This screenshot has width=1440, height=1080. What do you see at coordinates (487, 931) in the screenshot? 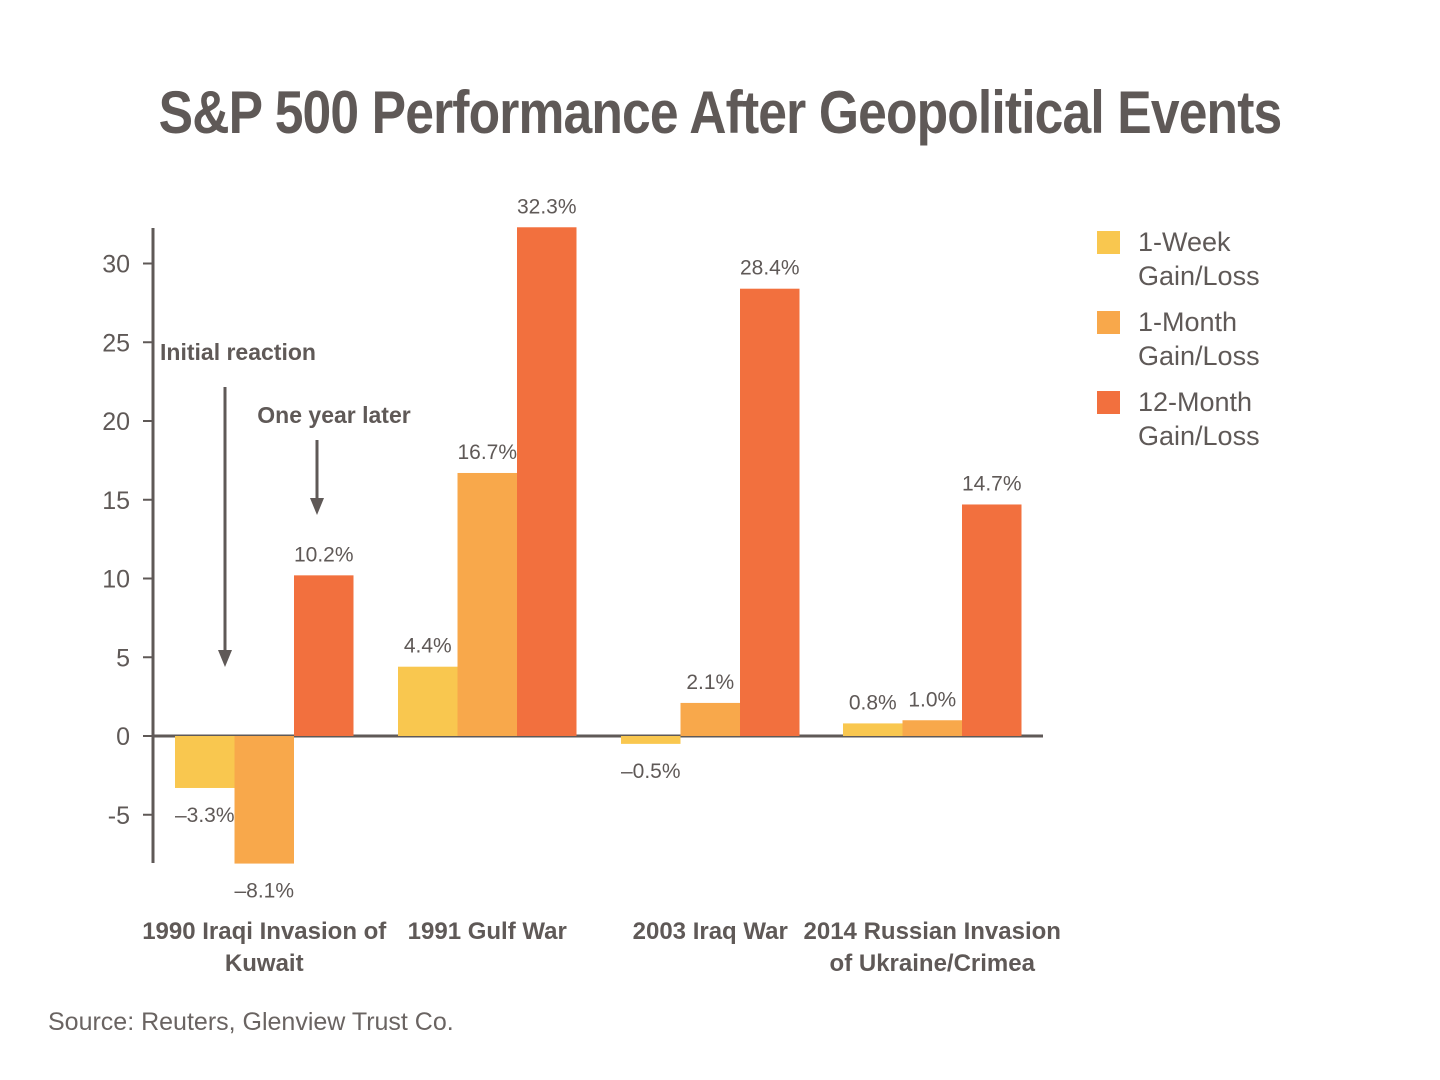
I see `category-label: 1991 Gulf War` at bounding box center [487, 931].